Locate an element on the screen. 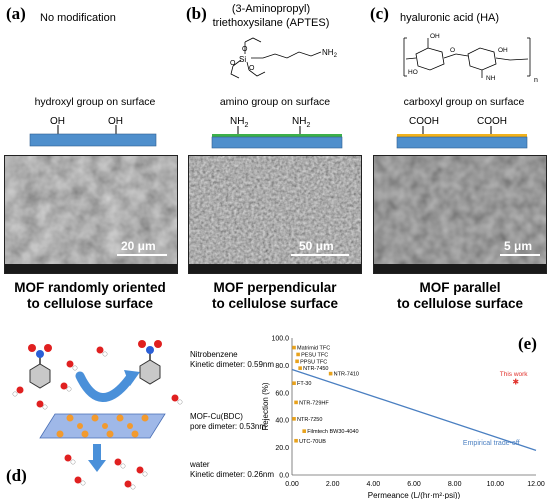 This screenshot has height=499, width=550. y-tick-label: 60.0 is located at coordinates (282, 393).